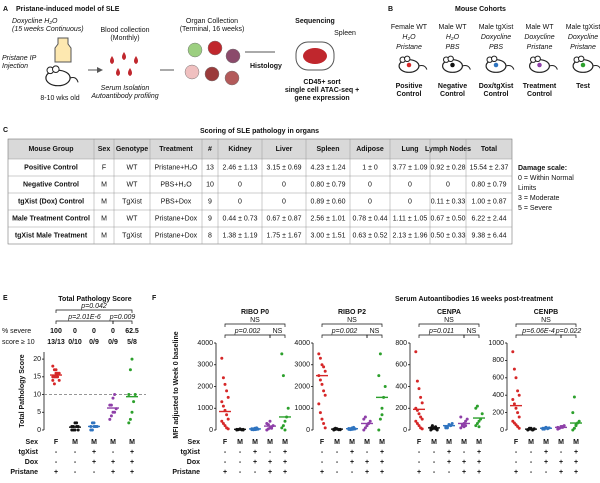  Describe the element at coordinates (489, 167) in the screenshot. I see `table-cell: 15.54 ± 2.37` at that location.